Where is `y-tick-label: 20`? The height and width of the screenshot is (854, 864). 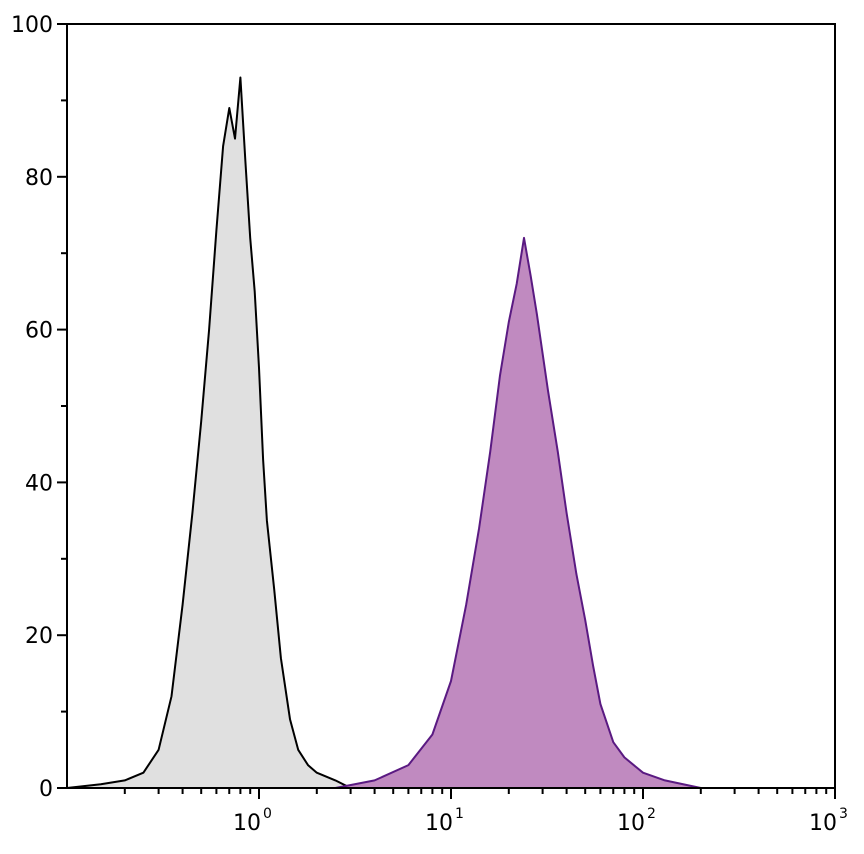
y-tick-label: 20 is located at coordinates (39, 636).